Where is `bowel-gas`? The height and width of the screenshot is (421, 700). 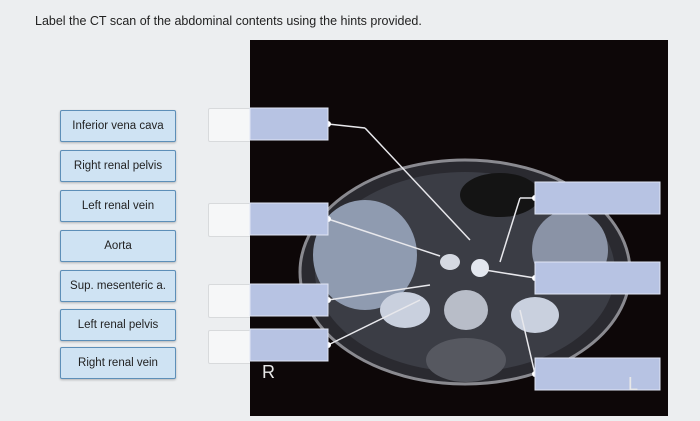
bowel-gas is located at coordinates (500, 195).